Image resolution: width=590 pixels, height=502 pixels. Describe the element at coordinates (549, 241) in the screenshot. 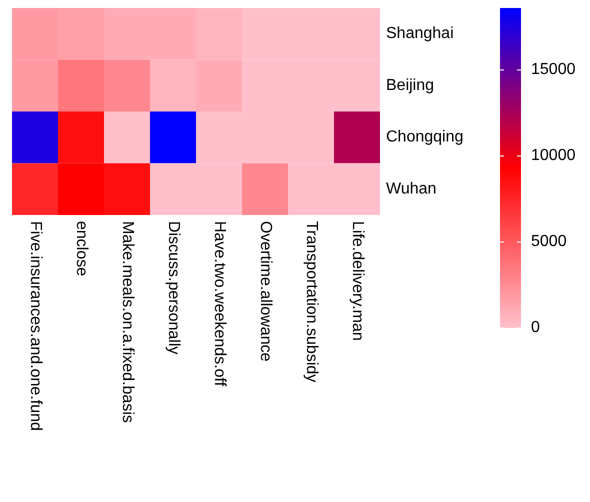

I see `color-bar-label: 5000` at that location.